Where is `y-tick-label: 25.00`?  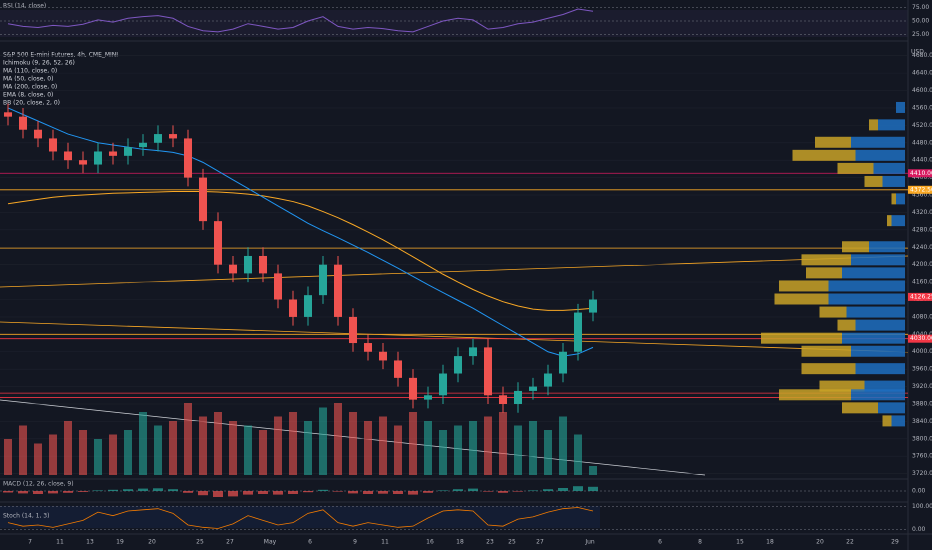
y-tick-label: 25.00 is located at coordinates (920, 34).